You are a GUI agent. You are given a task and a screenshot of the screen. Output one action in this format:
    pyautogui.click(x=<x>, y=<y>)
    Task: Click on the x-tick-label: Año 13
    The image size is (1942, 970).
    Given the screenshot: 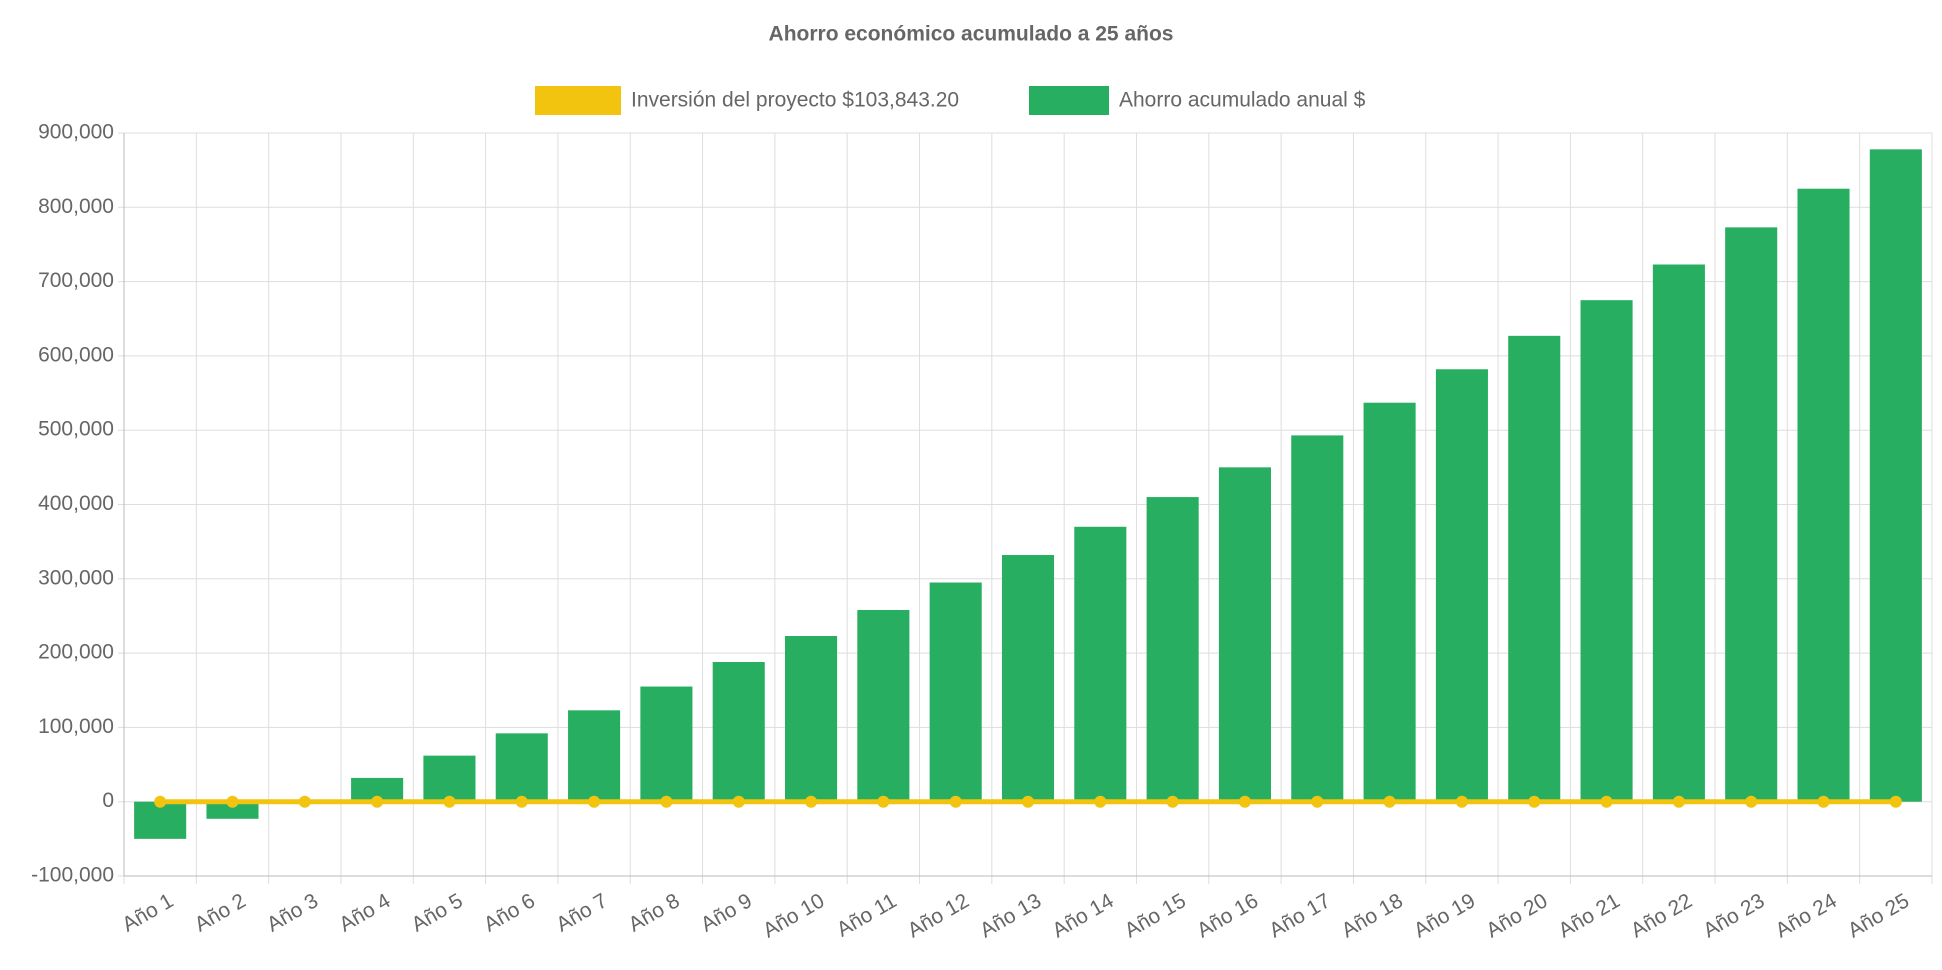 What is the action you would take?
    pyautogui.click(x=1010, y=915)
    